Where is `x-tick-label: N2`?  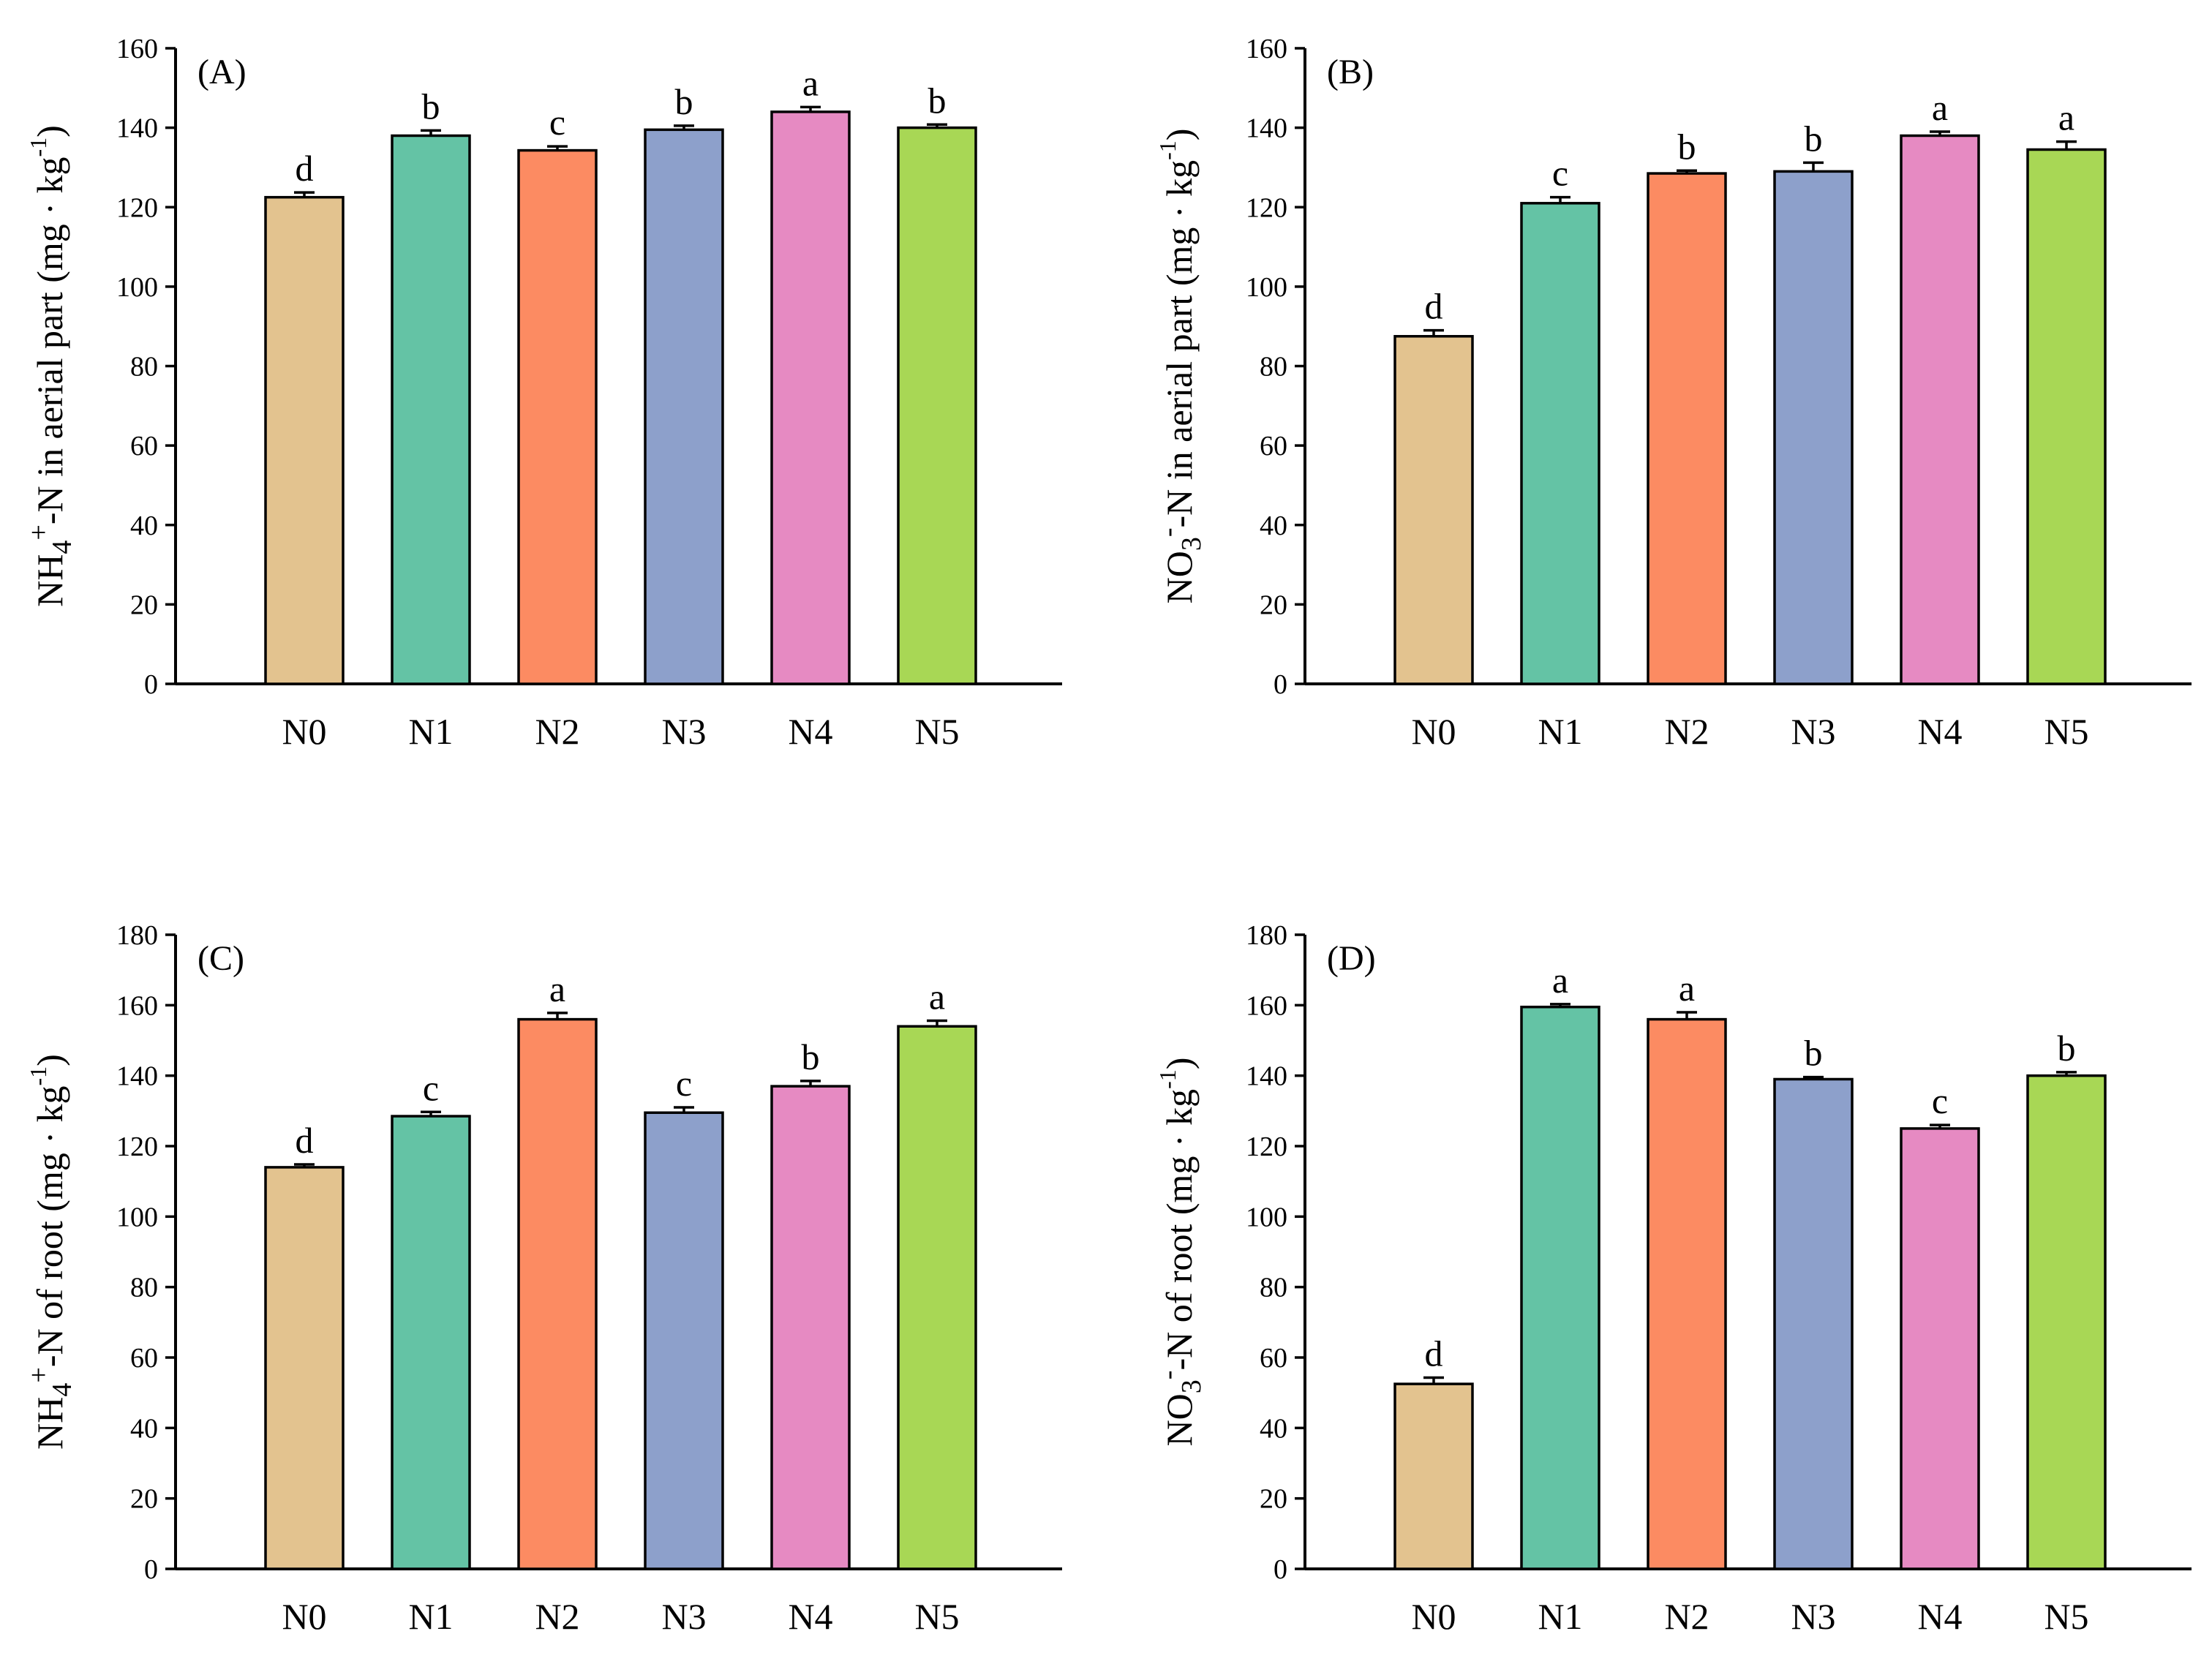 x-tick-label: N2 is located at coordinates (1686, 731).